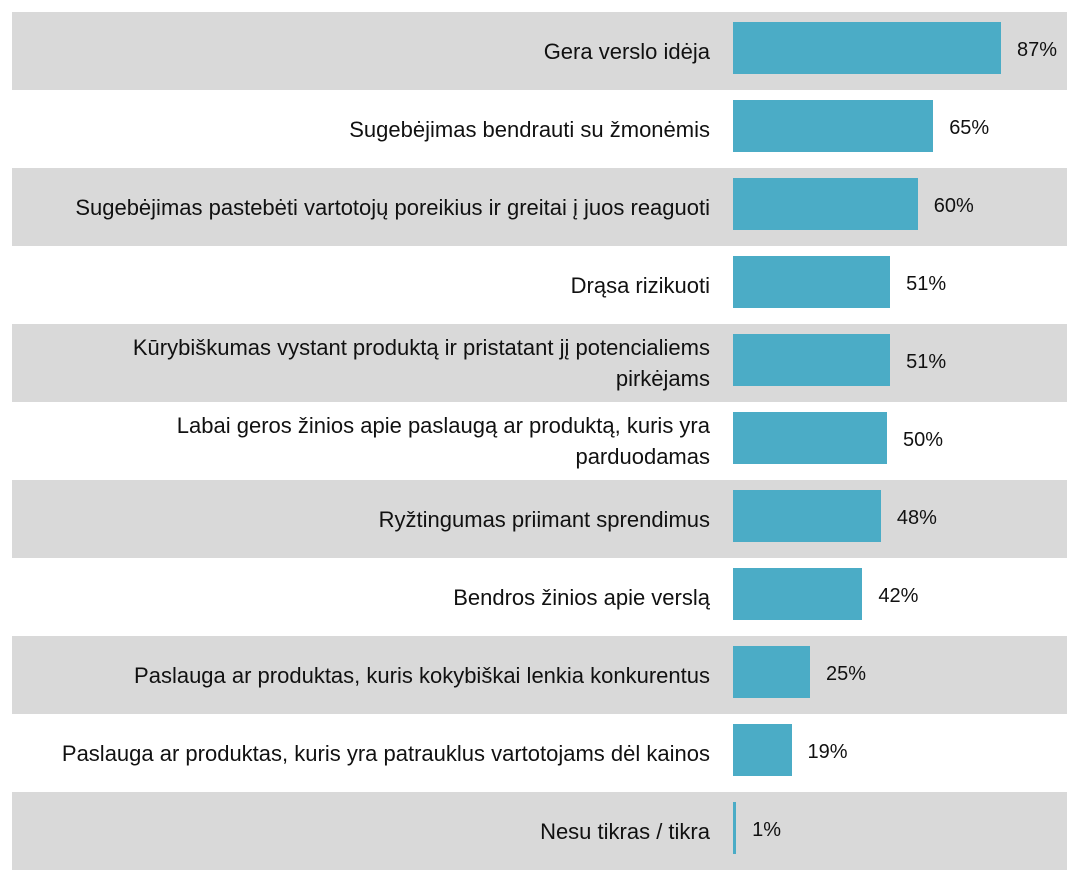  Describe the element at coordinates (953, 205) in the screenshot. I see `value-label: 60%` at that location.